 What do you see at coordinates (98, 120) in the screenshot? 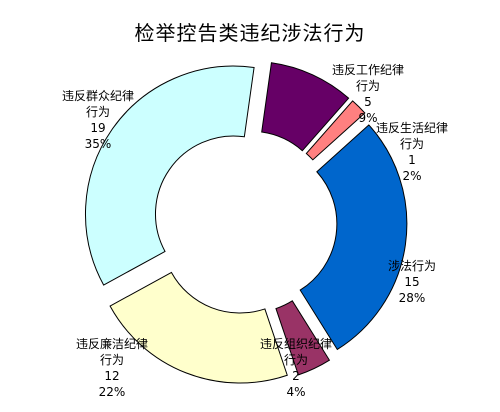
I see `slice-label: 违反群众纪律行为 19 35%` at bounding box center [98, 120].